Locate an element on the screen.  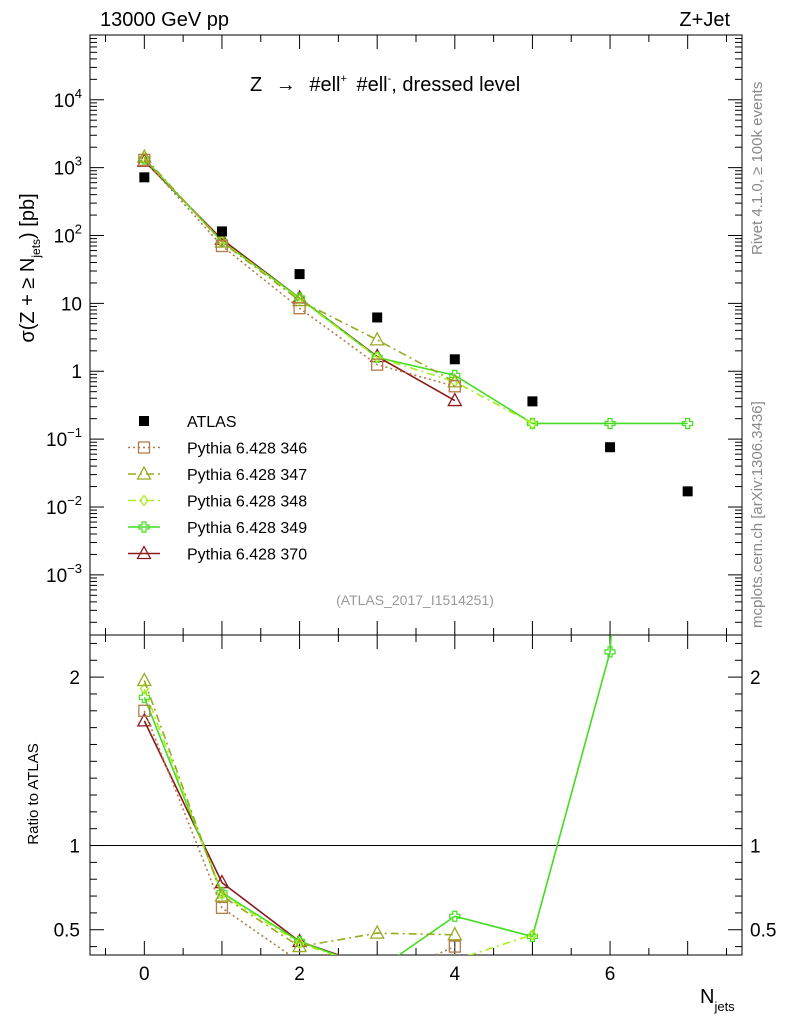
x-tick-label: 4 is located at coordinates (455, 974).